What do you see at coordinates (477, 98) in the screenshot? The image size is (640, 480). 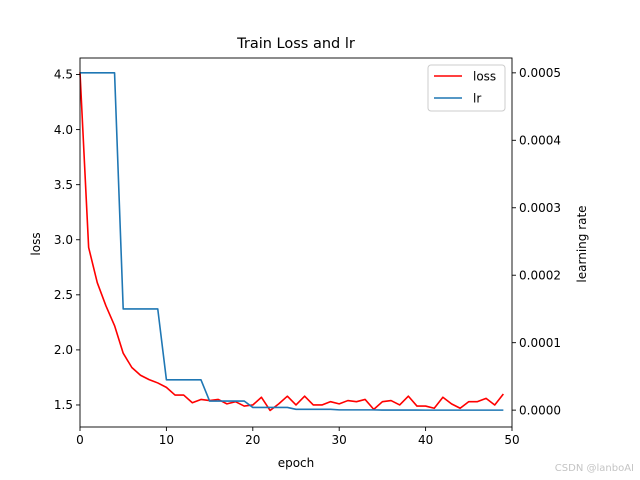 I see `legend-label-lr: lr` at bounding box center [477, 98].